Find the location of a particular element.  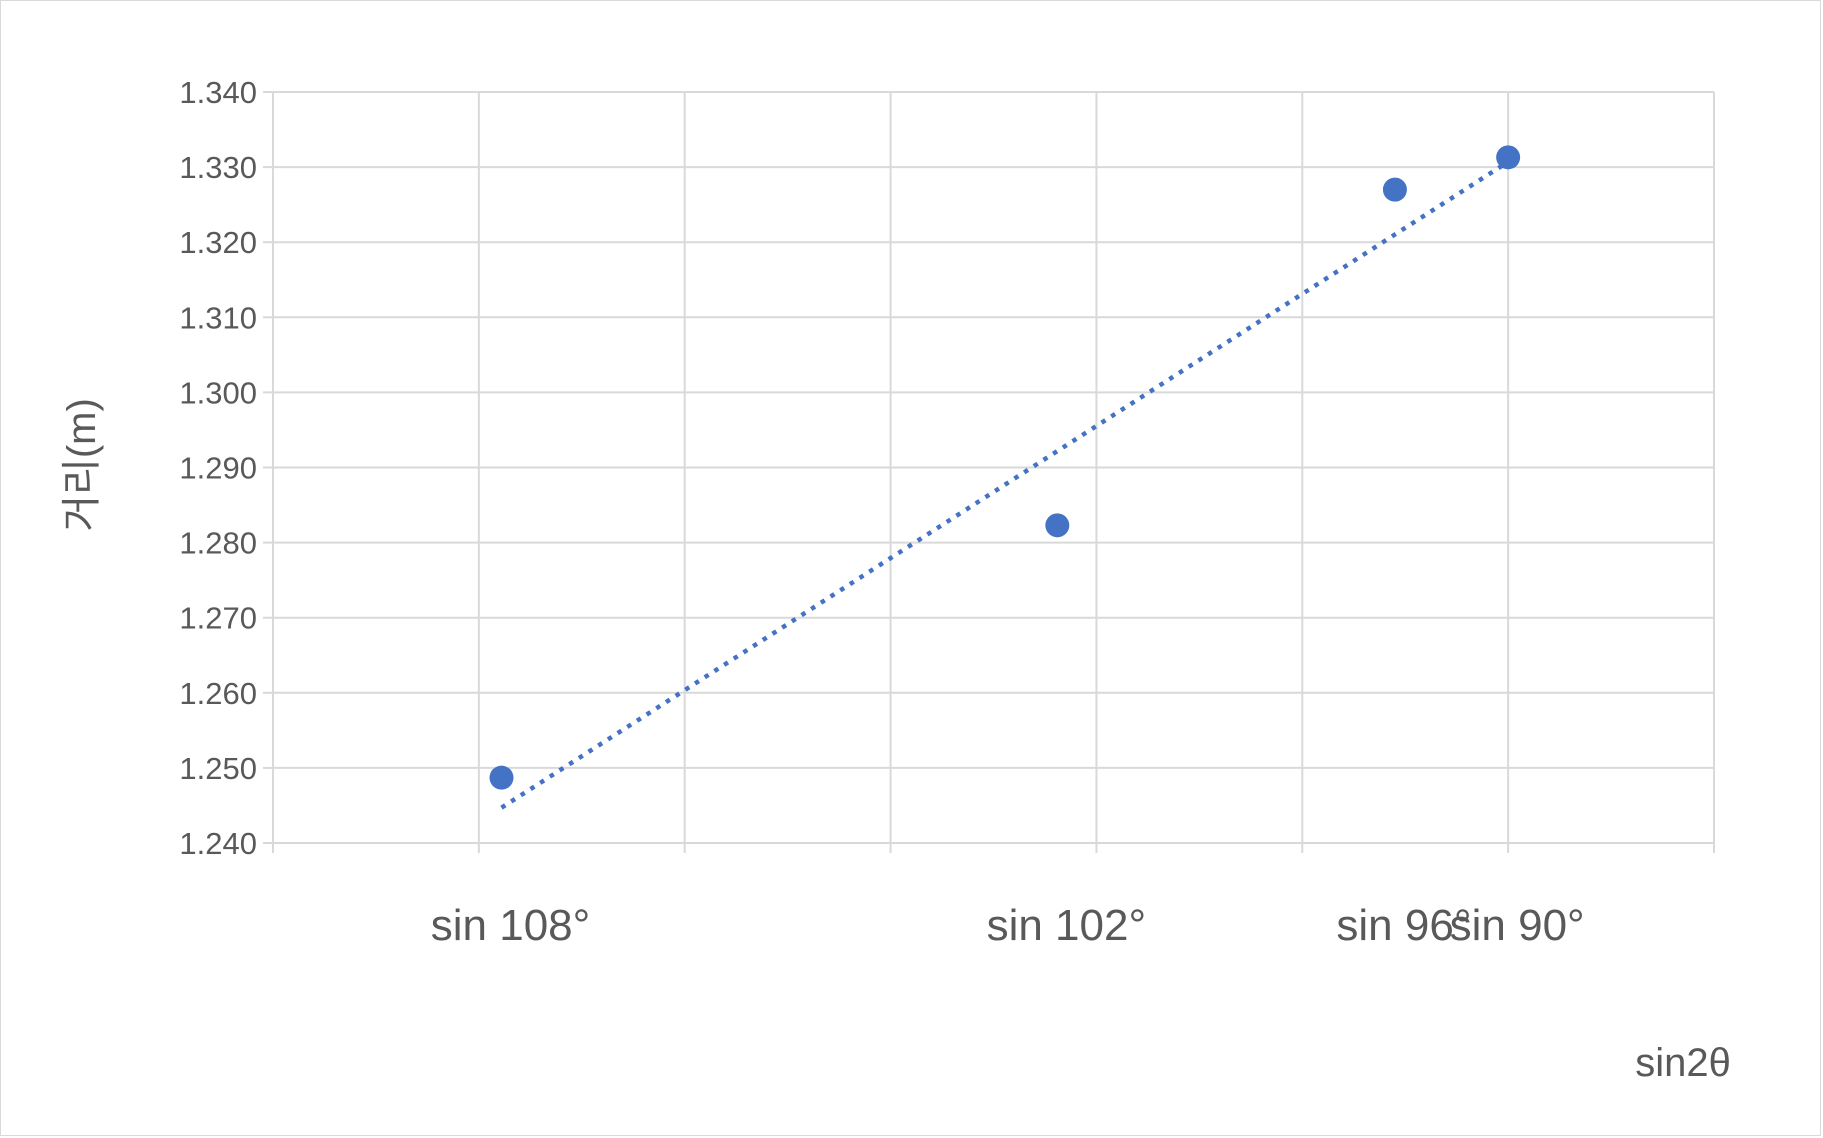

y-tick-label: 1.300 is located at coordinates (218, 392).